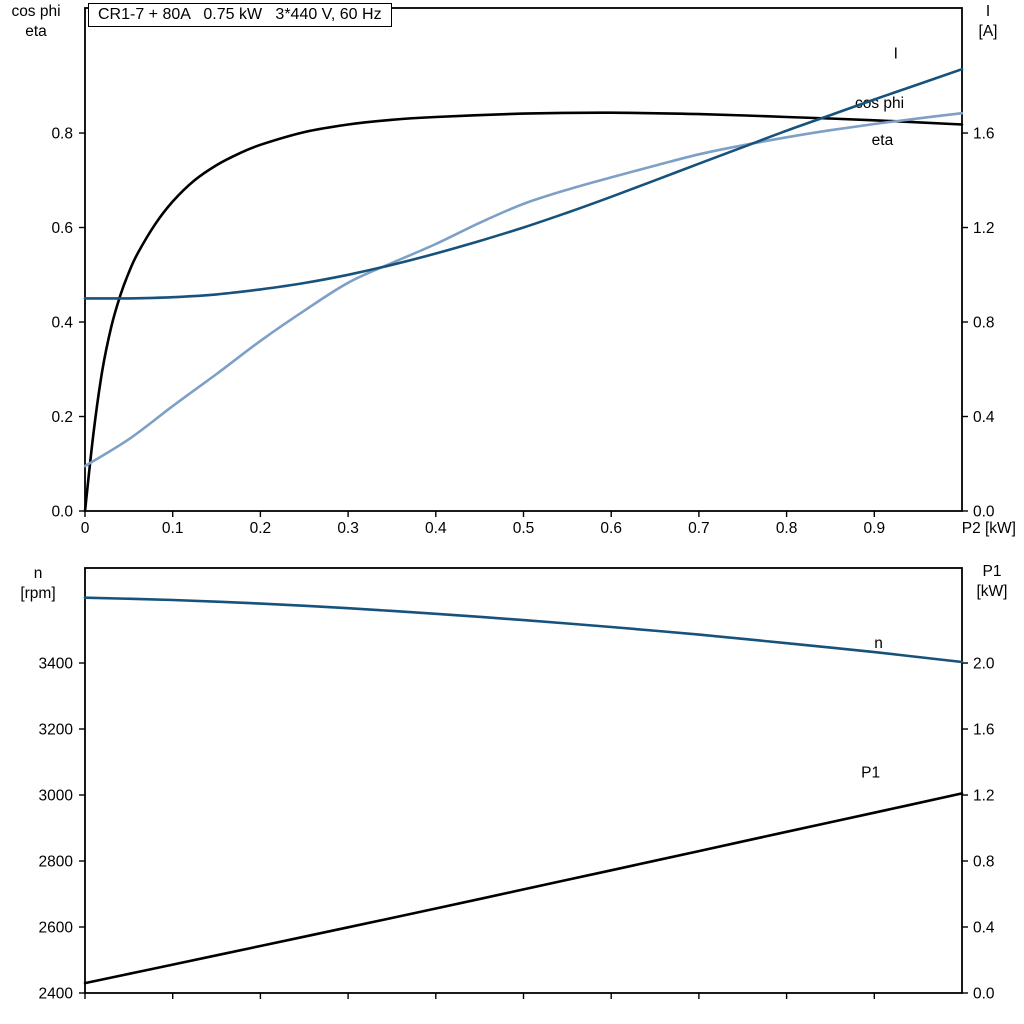  Describe the element at coordinates (36, 22) in the screenshot. I see `top-chart-left-axis-title: cos phi eta` at that location.